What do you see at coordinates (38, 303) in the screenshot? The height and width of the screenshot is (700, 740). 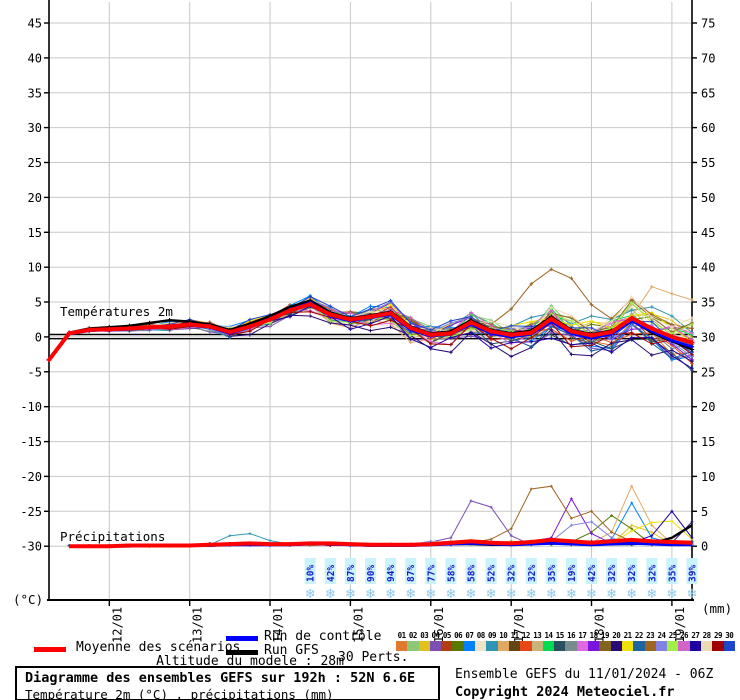 I see `y-tick-left: 5` at bounding box center [38, 303].